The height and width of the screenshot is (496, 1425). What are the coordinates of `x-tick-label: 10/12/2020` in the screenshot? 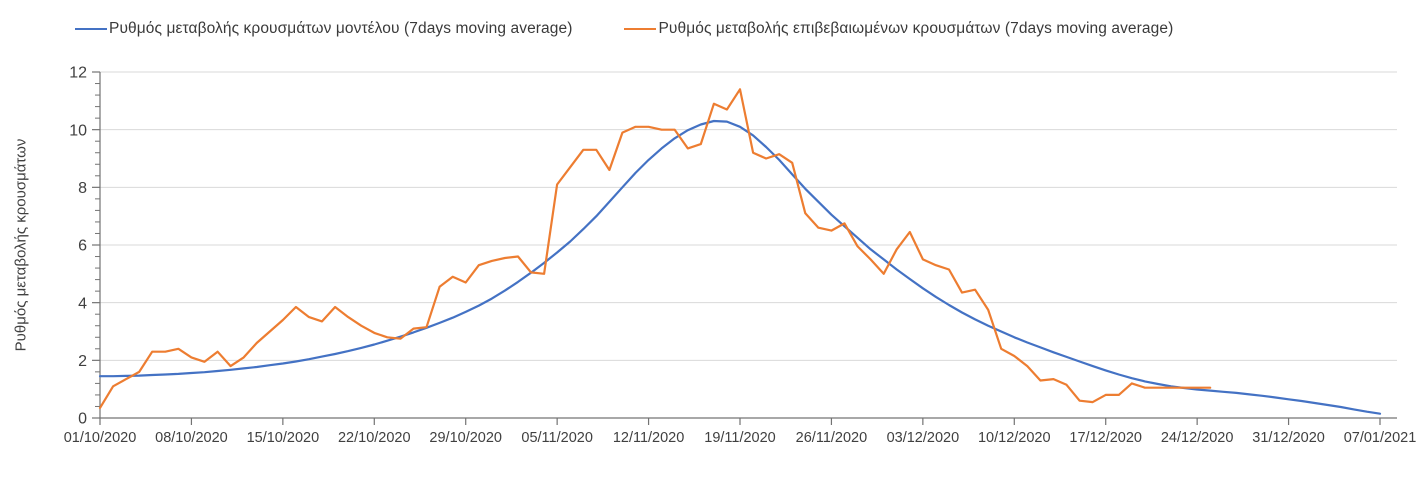 It's located at (1014, 438).